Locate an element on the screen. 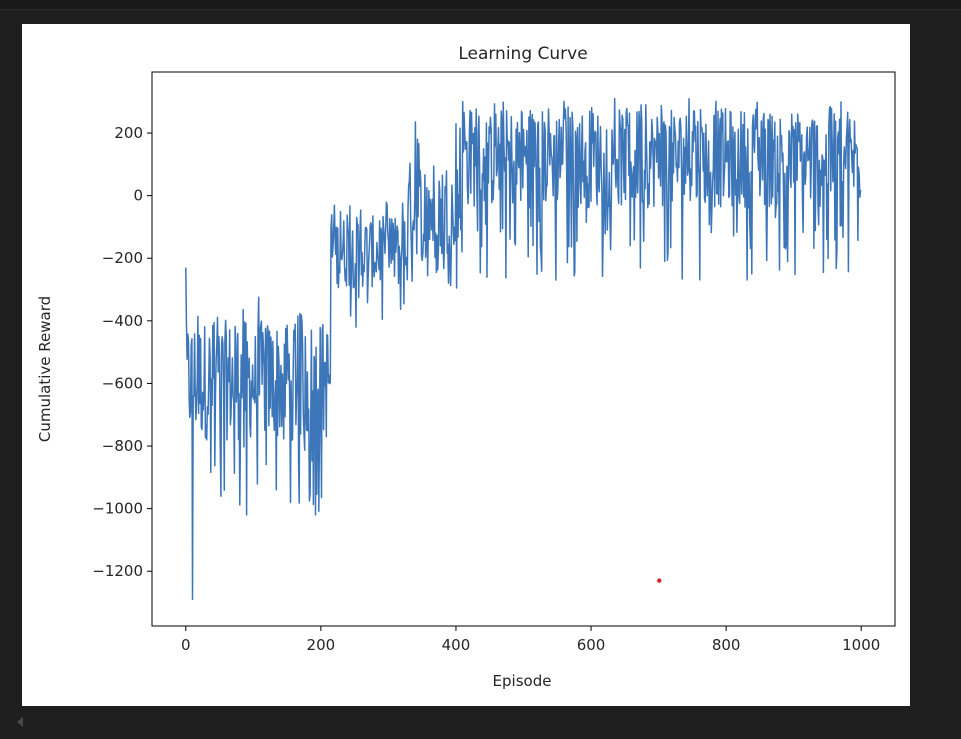 The height and width of the screenshot is (739, 961). top-toolbar-strip is located at coordinates (480, 5).